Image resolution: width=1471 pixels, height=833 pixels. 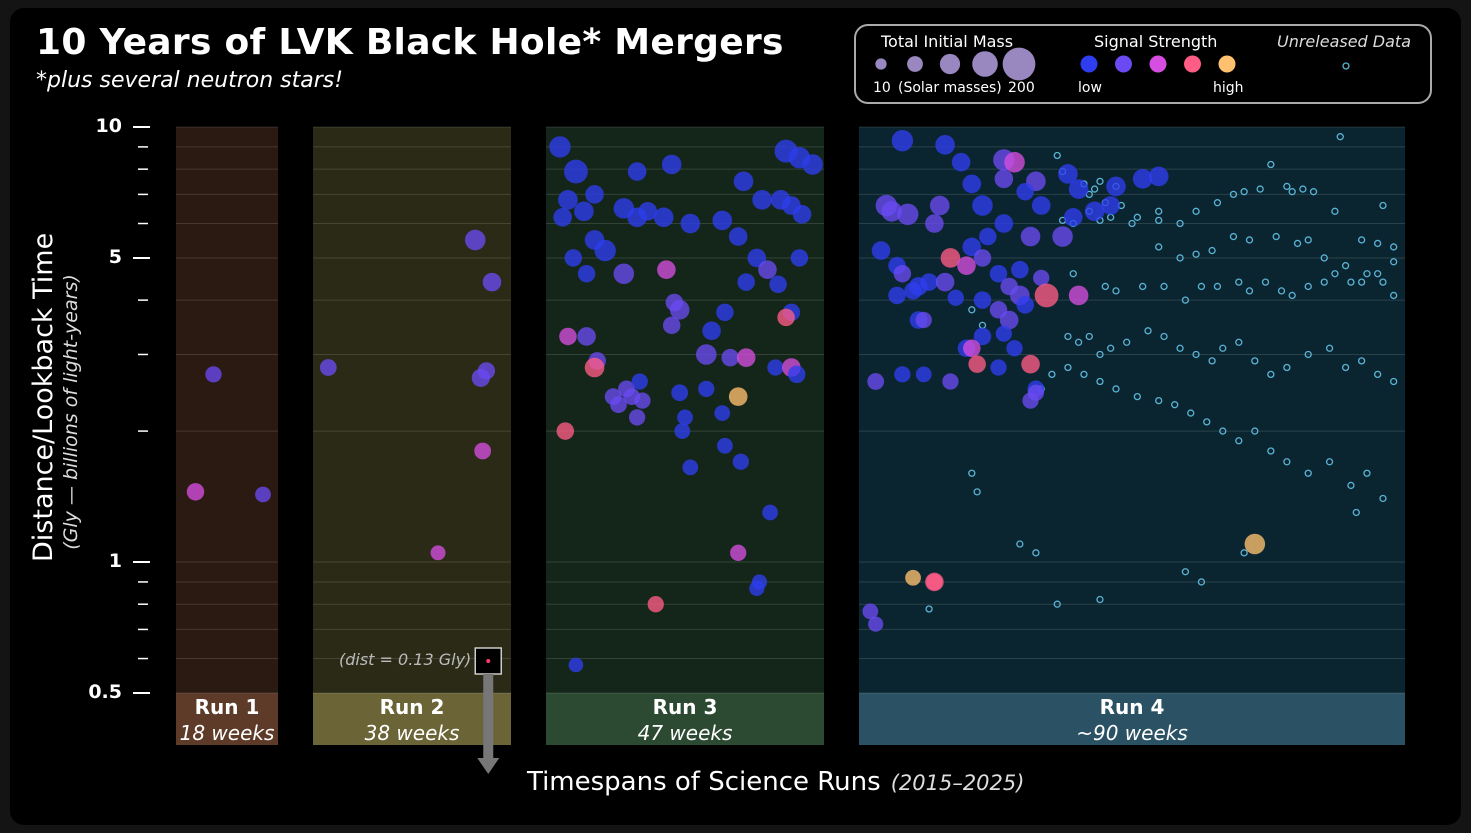 What do you see at coordinates (227, 733) in the screenshot?
I see `run-duration-label: 18 weeks` at bounding box center [227, 733].